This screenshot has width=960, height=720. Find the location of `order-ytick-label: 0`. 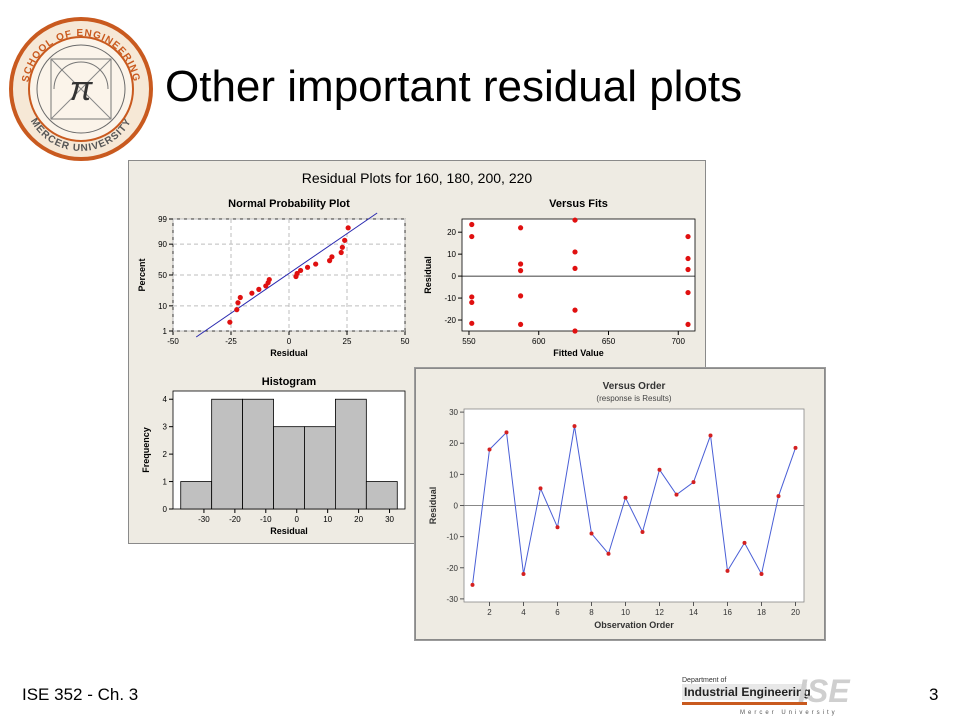

order-ytick-label: 0 is located at coordinates (456, 506).